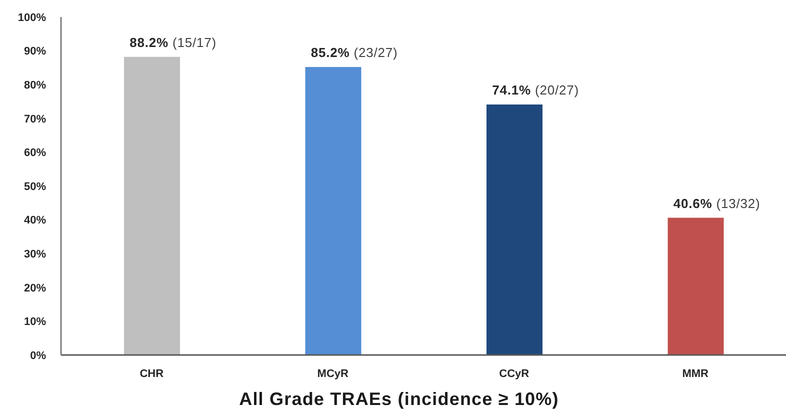 The height and width of the screenshot is (413, 786). What do you see at coordinates (35, 322) in the screenshot?
I see `y-tick-label: 10%` at bounding box center [35, 322].